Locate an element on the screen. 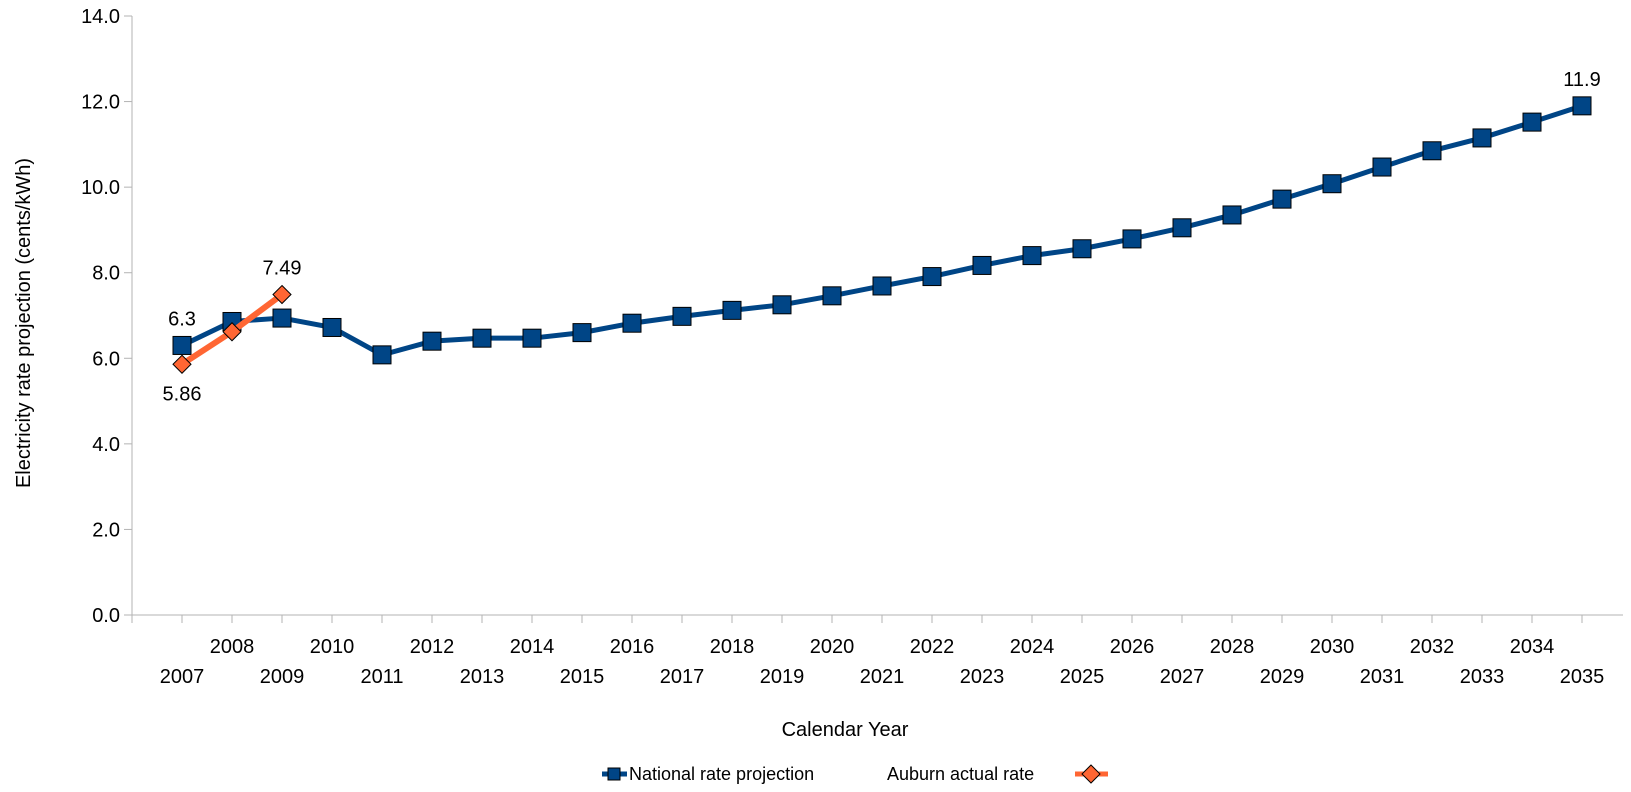 This screenshot has height=792, width=1631. x-tick-label: 2021 is located at coordinates (882, 677).